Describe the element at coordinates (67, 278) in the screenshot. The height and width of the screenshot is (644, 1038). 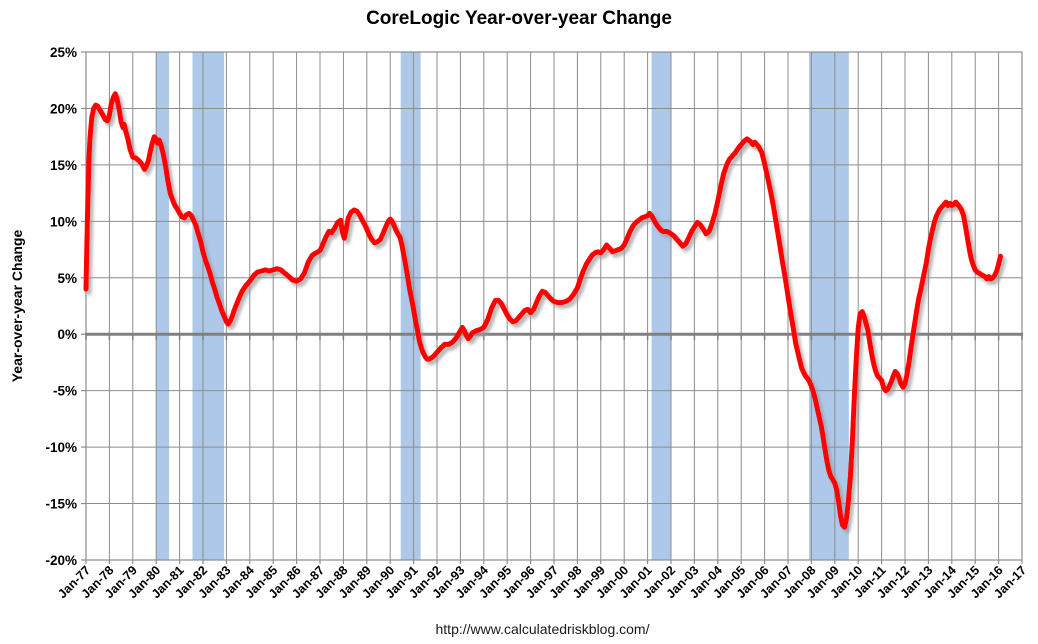
I see `y-tick-label: 5%` at that location.